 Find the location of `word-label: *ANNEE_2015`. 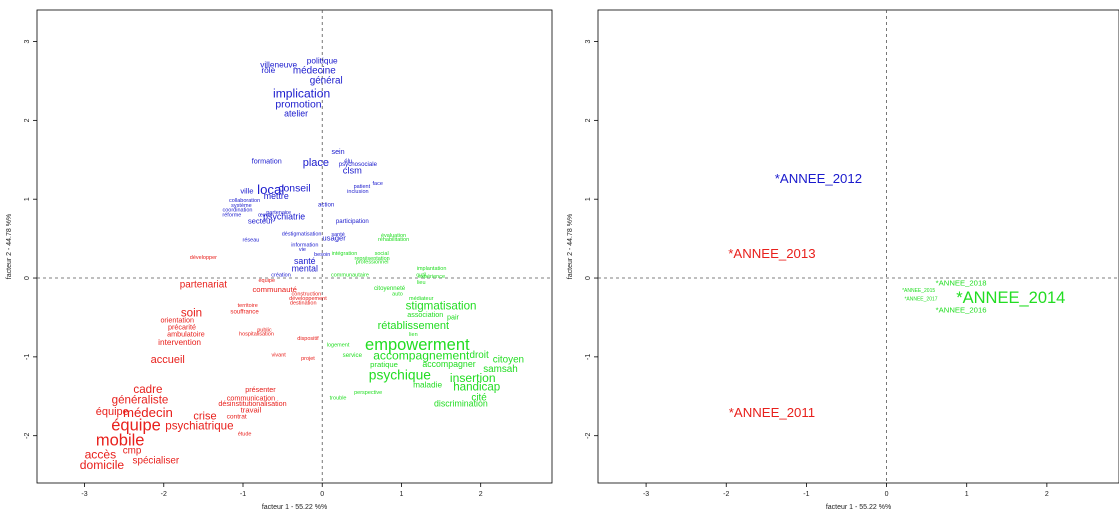

word-label: *ANNEE_2015 is located at coordinates (918, 291).